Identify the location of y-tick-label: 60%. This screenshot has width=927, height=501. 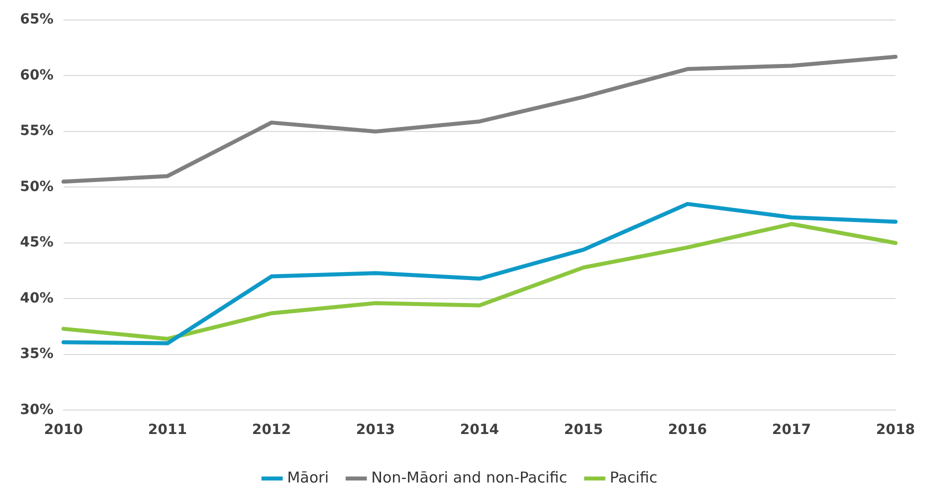
(37, 75).